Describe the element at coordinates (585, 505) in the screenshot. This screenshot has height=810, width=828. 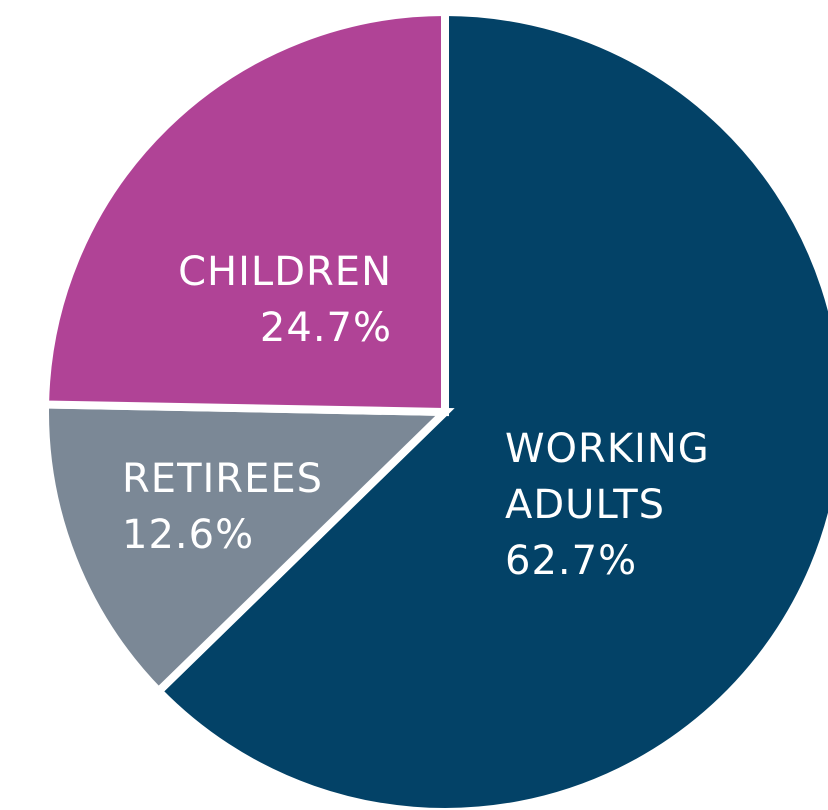
I see `slice-name-label: ADULTS` at that location.